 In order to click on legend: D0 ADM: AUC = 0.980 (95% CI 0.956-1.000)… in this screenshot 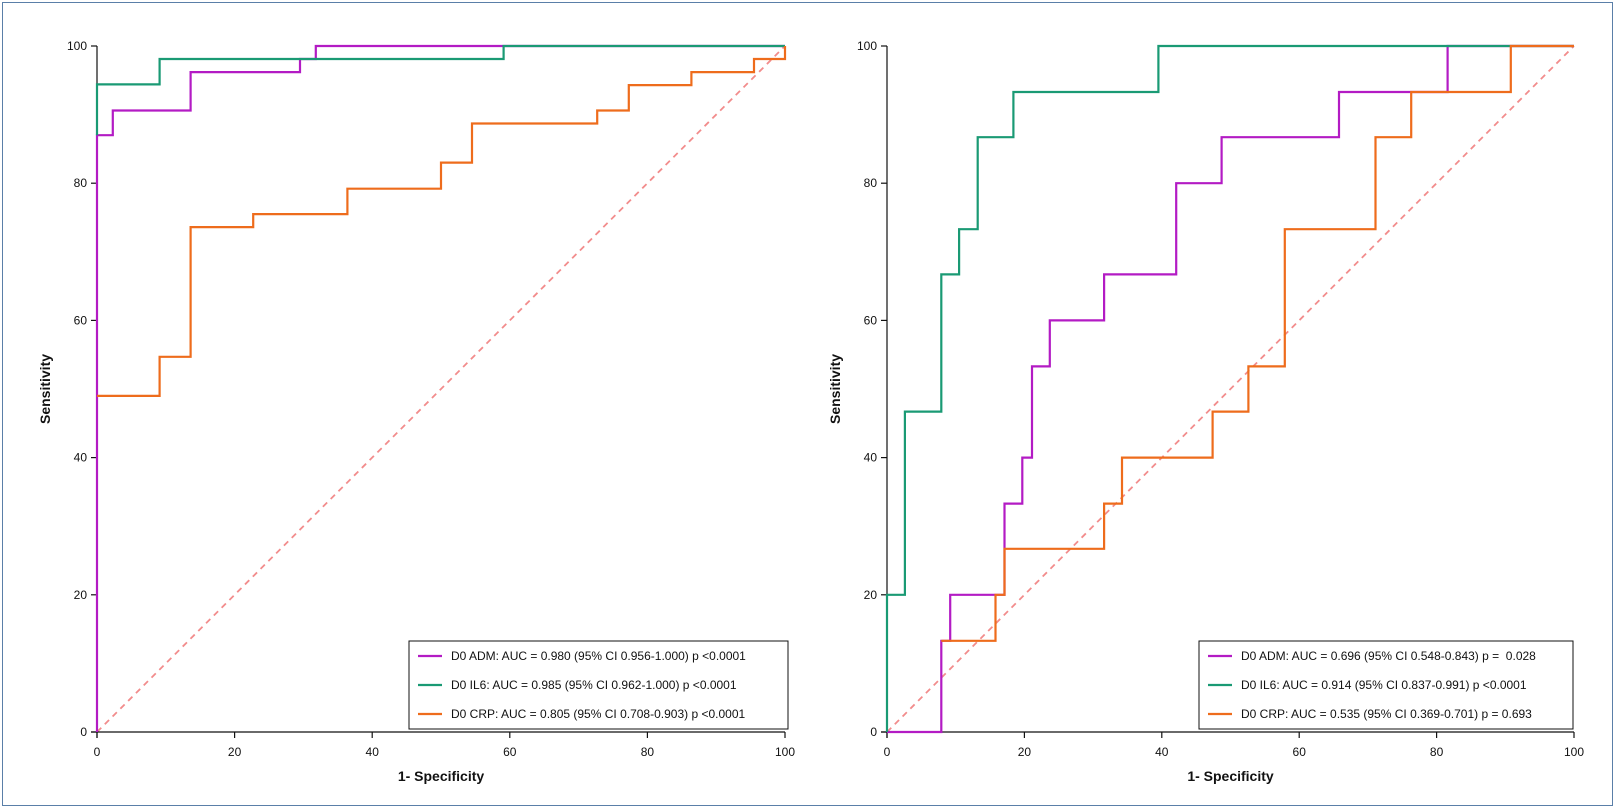, I will do `click(598, 685)`.